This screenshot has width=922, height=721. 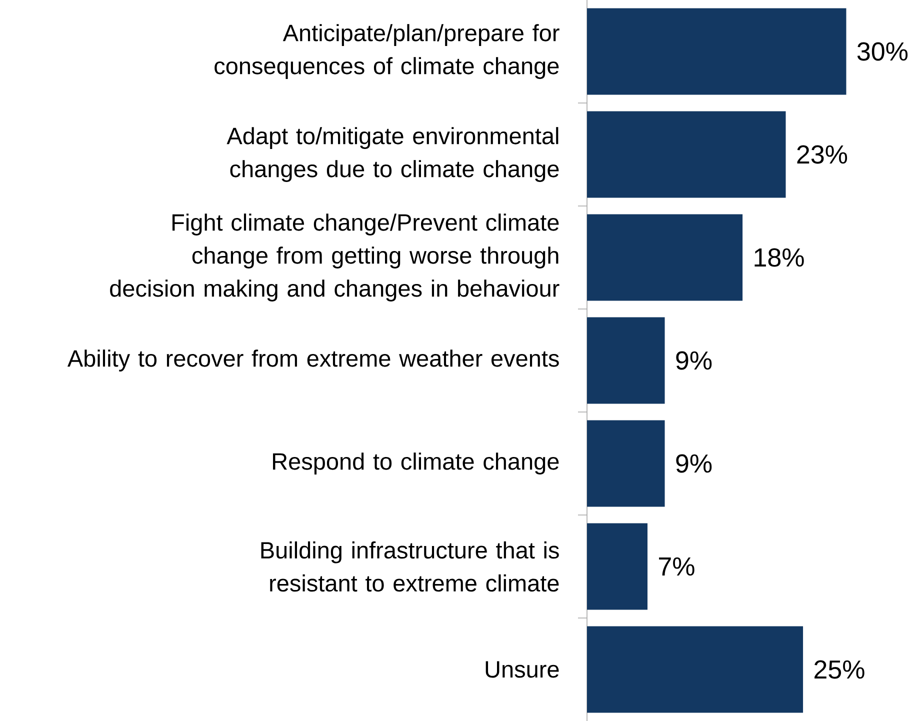 I want to click on data-label: 7%, so click(x=676, y=566).